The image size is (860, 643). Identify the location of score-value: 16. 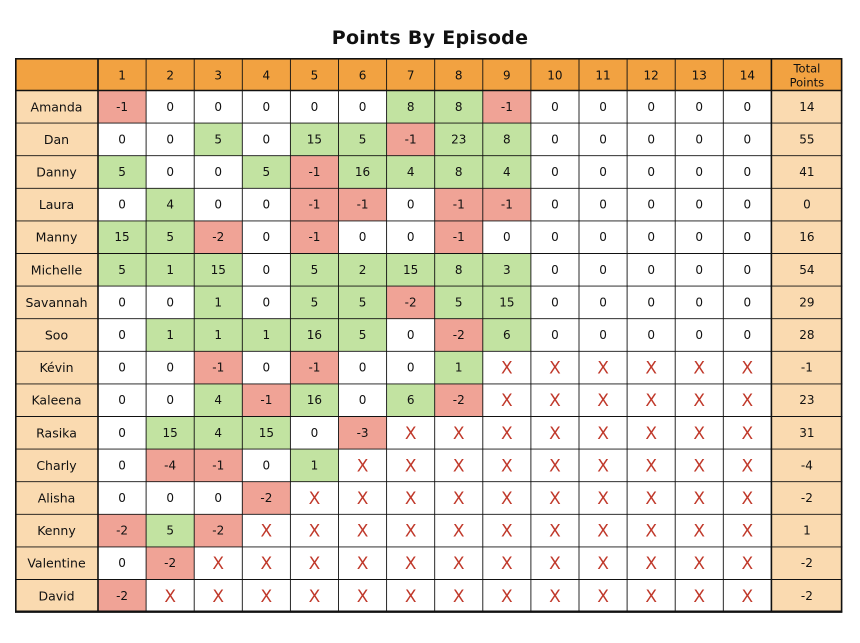
(362, 172).